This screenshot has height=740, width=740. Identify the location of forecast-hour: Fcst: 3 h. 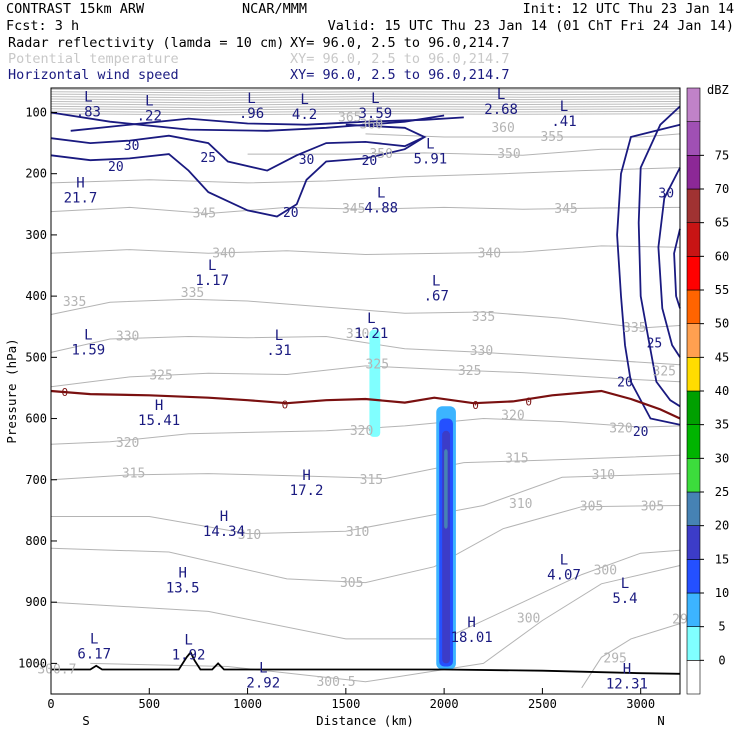
(42, 26).